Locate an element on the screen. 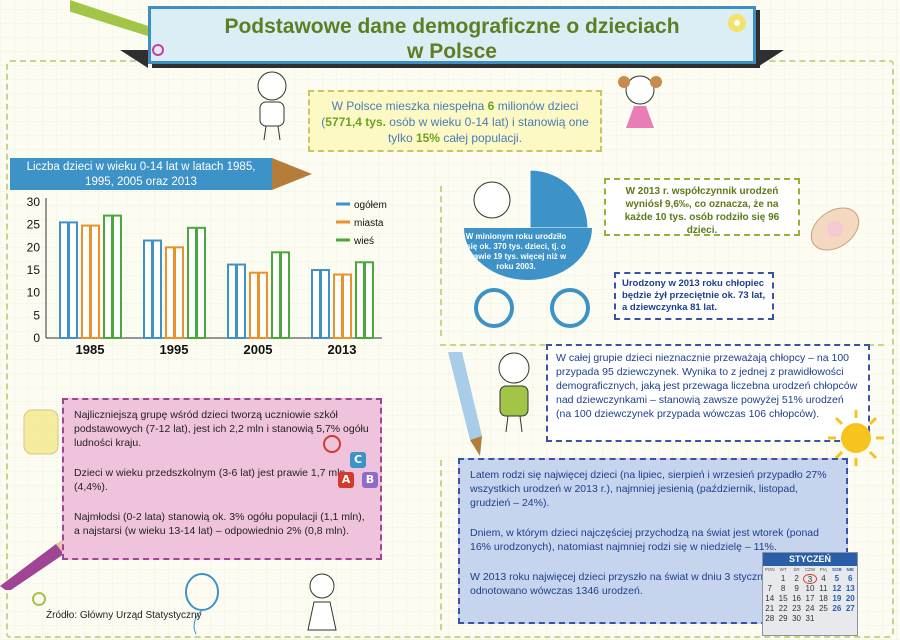 This screenshot has height=640, width=900. x-tick-label: 1985 is located at coordinates (90, 349).